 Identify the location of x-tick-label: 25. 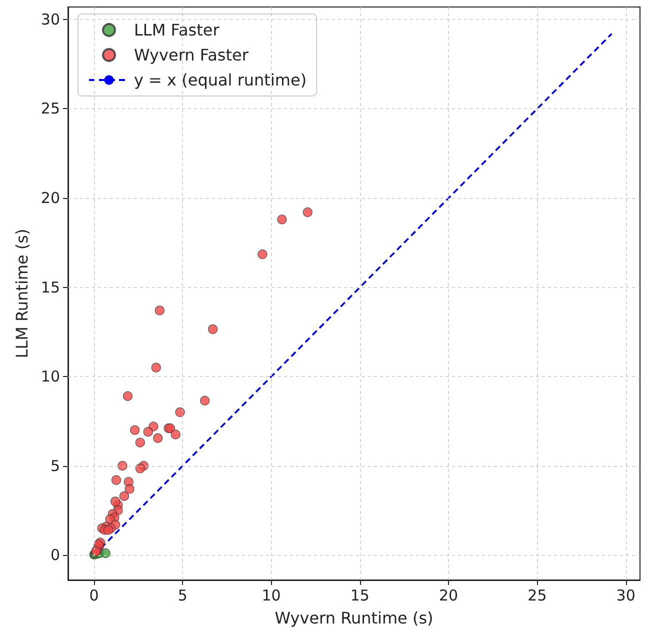
(537, 595).